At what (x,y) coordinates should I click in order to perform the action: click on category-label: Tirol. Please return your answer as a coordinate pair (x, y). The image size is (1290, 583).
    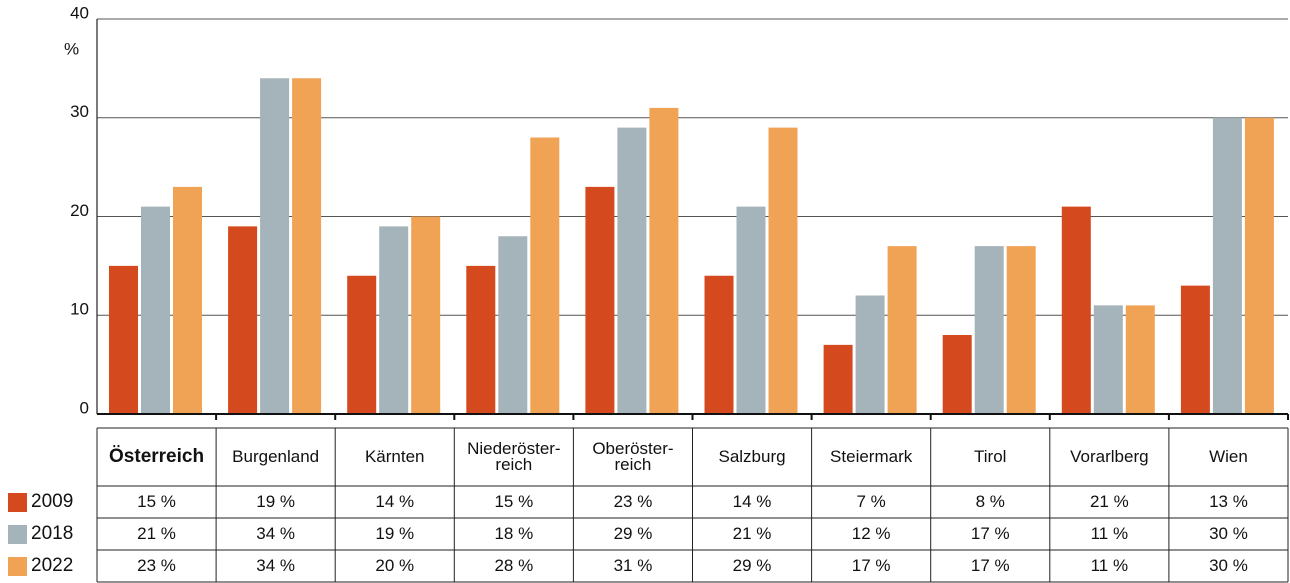
    Looking at the image, I should click on (990, 456).